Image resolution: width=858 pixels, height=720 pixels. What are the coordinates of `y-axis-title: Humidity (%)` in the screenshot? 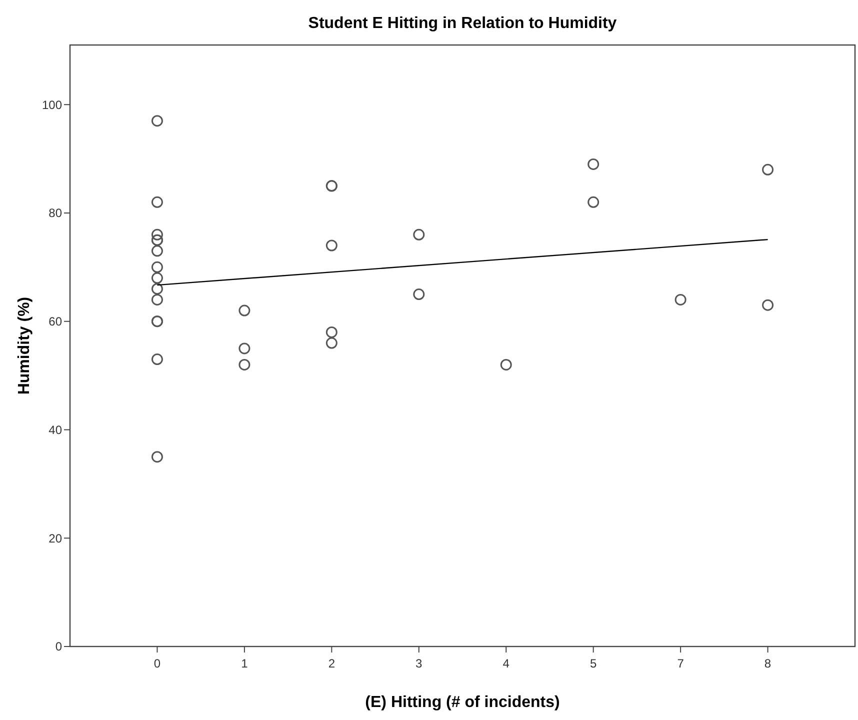 It's located at (24, 345).